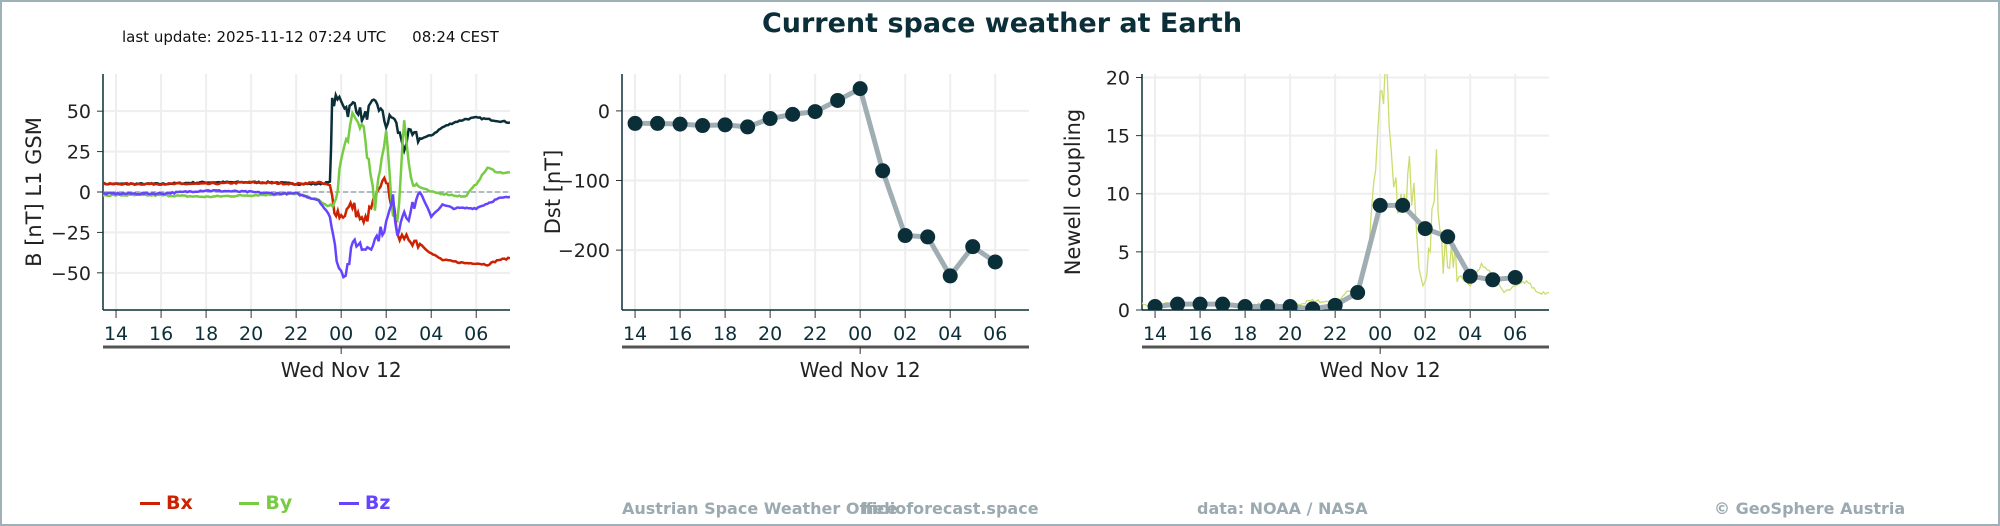  Describe the element at coordinates (150, 503) in the screenshot. I see `legend-bx-swatch` at that location.